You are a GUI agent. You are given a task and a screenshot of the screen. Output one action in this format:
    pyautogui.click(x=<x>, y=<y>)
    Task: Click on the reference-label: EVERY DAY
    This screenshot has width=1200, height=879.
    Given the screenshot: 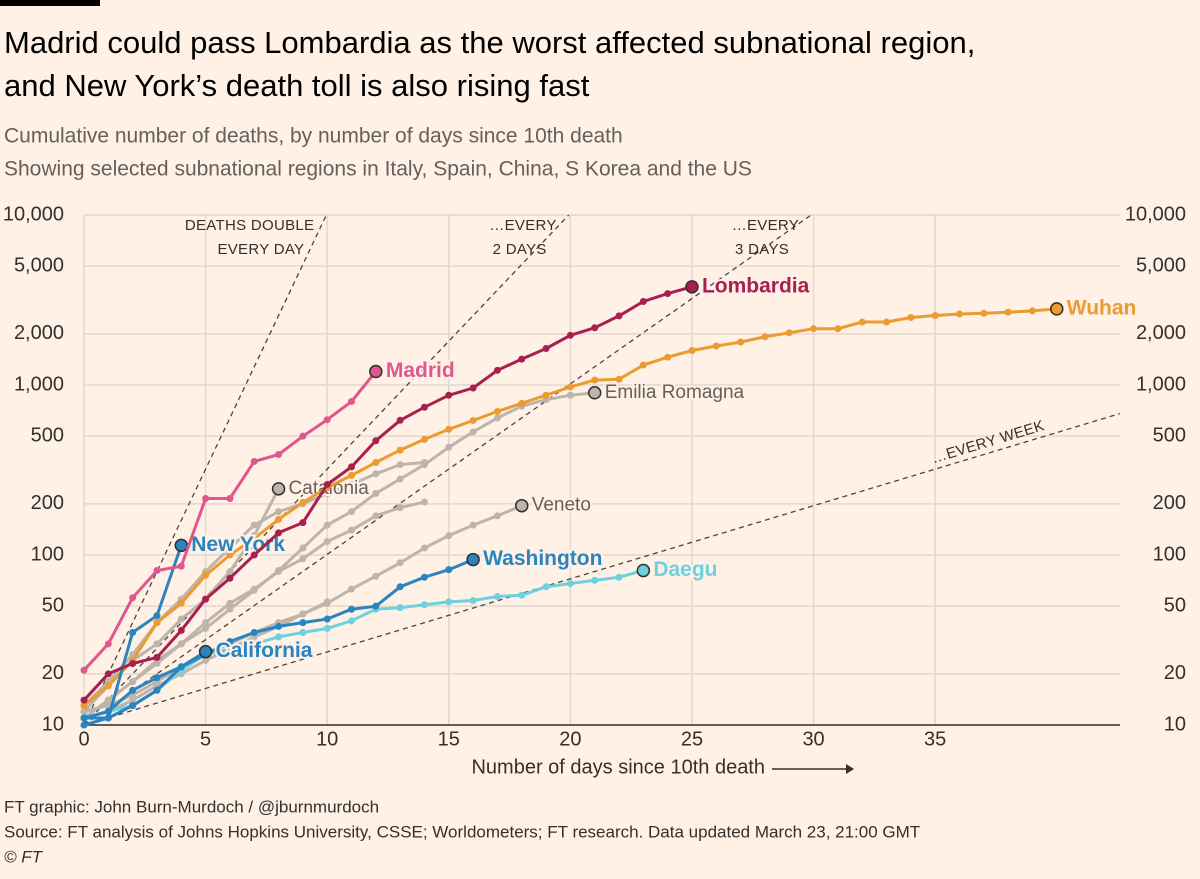 What is the action you would take?
    pyautogui.click(x=260, y=249)
    